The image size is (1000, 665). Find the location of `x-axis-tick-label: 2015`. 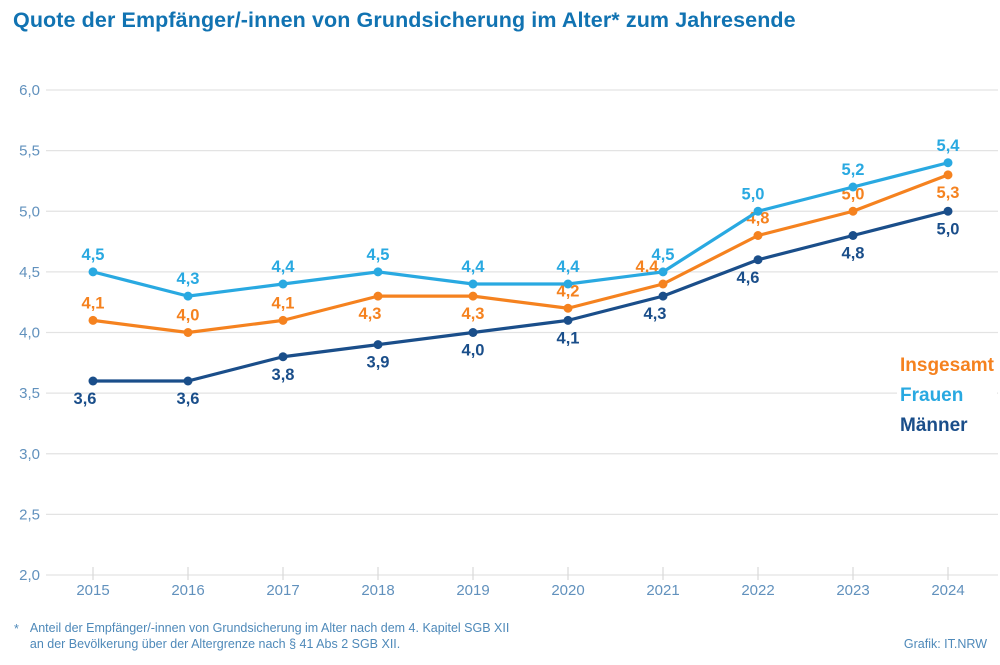

x-axis-tick-label: 2015 is located at coordinates (92, 590).